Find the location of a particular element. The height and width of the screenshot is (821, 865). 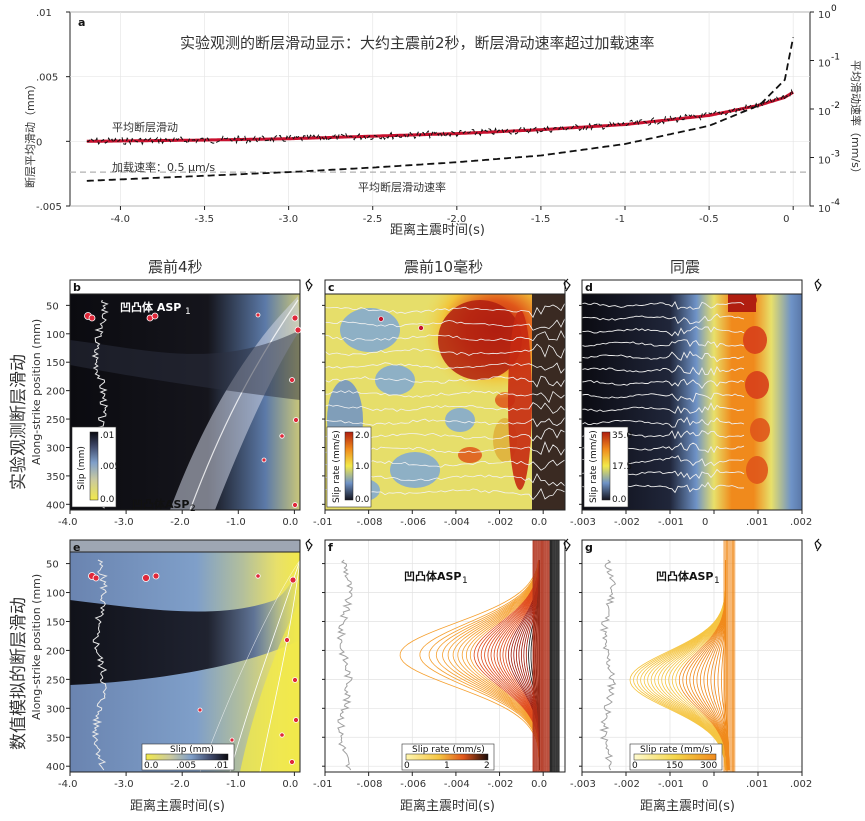

panel-e: e Slip (mm) 0.0 .005 .01 is located at coordinates (185, 656).